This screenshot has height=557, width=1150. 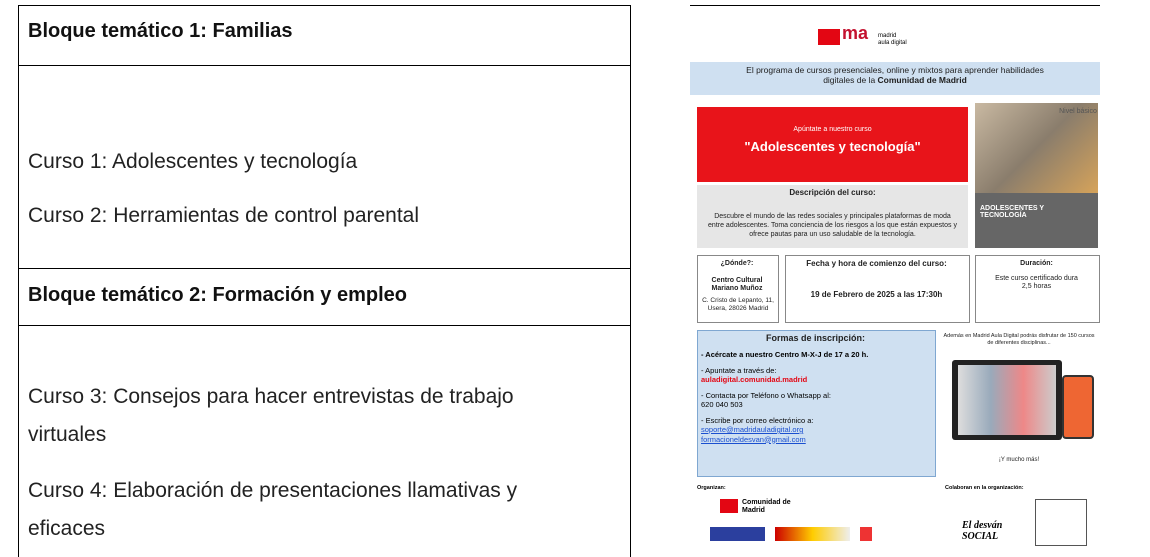 What do you see at coordinates (1007, 400) in the screenshot?
I see `laptop-screen` at bounding box center [1007, 400].